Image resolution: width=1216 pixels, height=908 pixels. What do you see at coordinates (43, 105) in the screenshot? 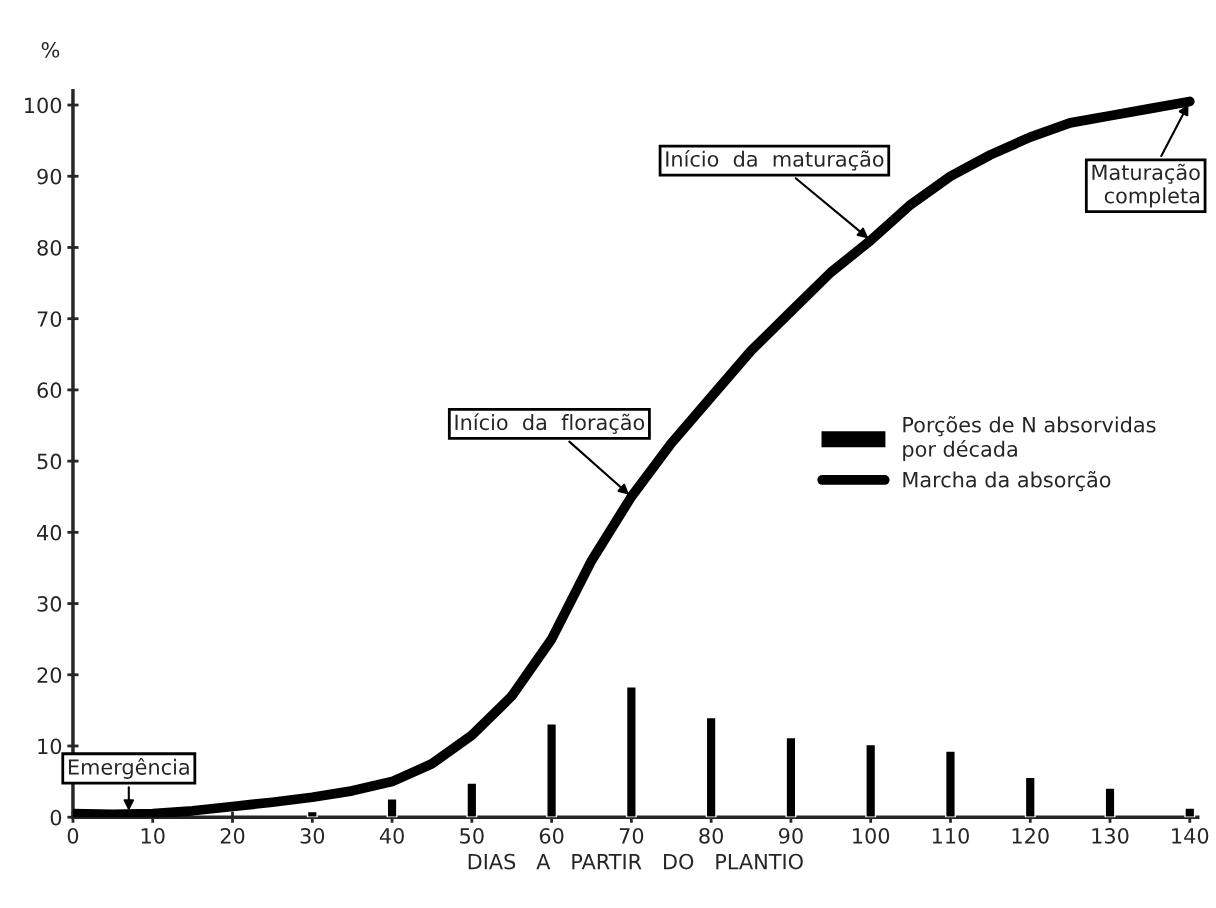
I see `y-tick-label: 100` at bounding box center [43, 105].